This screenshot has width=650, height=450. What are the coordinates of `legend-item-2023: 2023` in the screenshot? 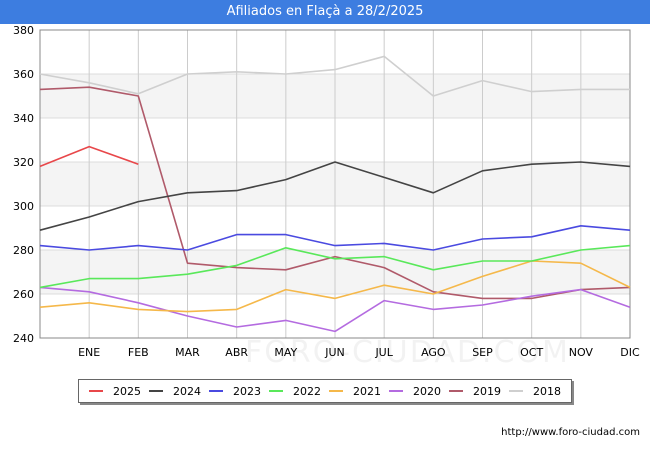 It's located at (235, 391).